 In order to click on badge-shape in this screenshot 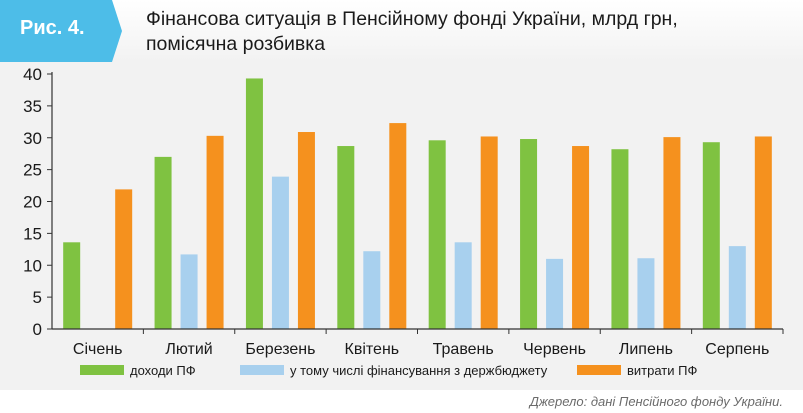, I will do `click(61, 31)`.